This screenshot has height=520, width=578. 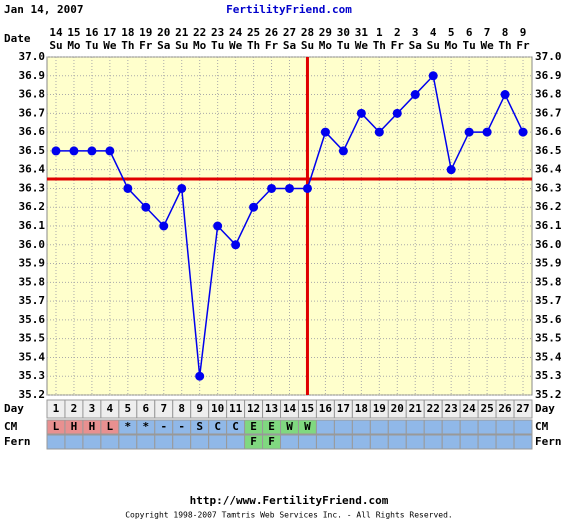 What do you see at coordinates (74, 426) in the screenshot?
I see `cm-value: H` at bounding box center [74, 426].